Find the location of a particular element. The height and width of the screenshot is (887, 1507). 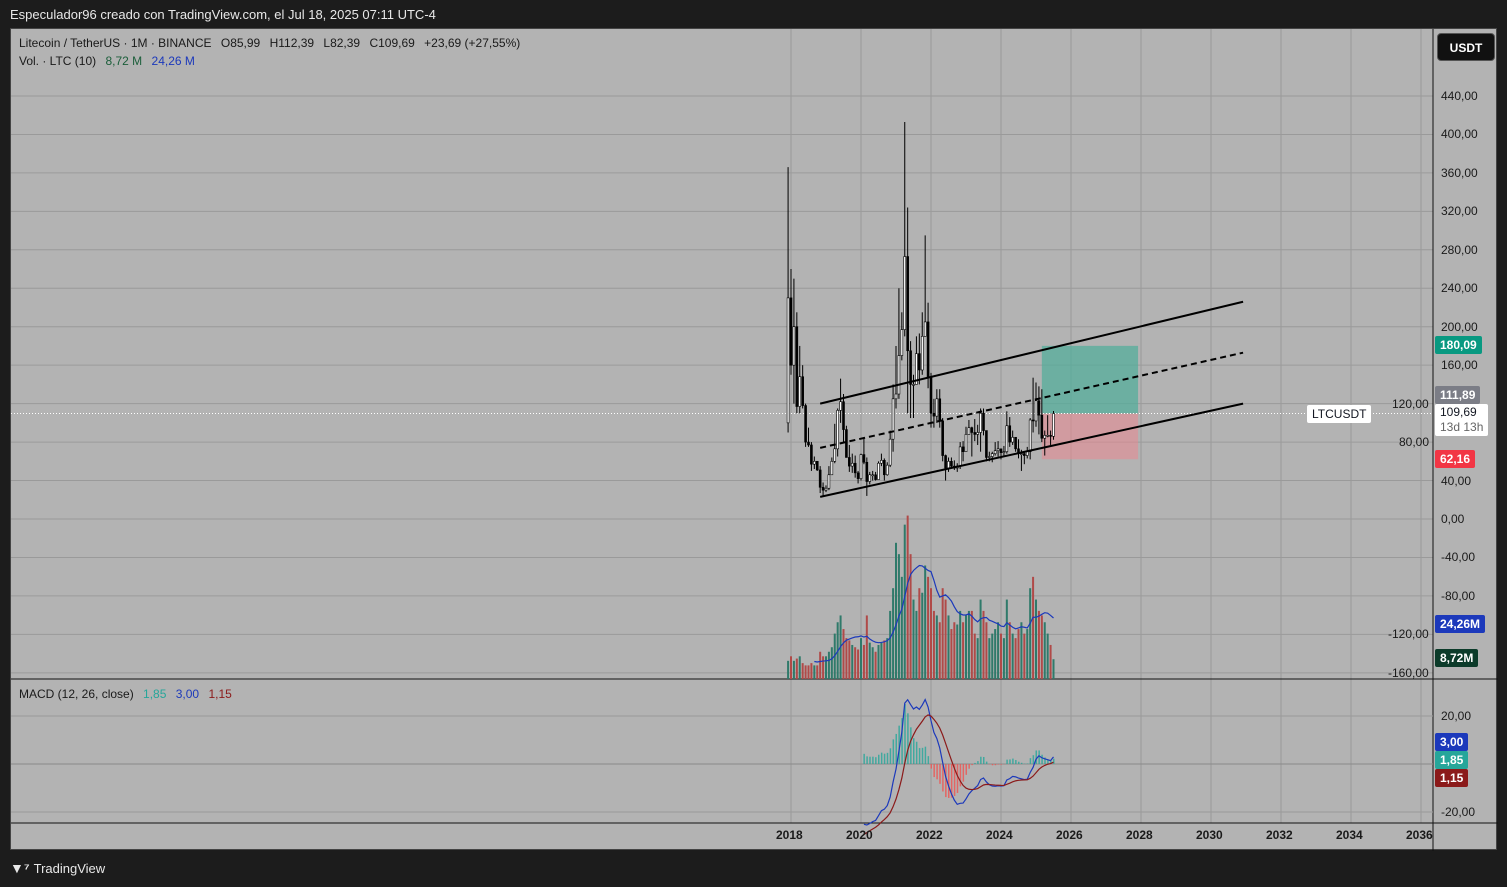

bar-countdown: 13d 13h is located at coordinates (1462, 427).